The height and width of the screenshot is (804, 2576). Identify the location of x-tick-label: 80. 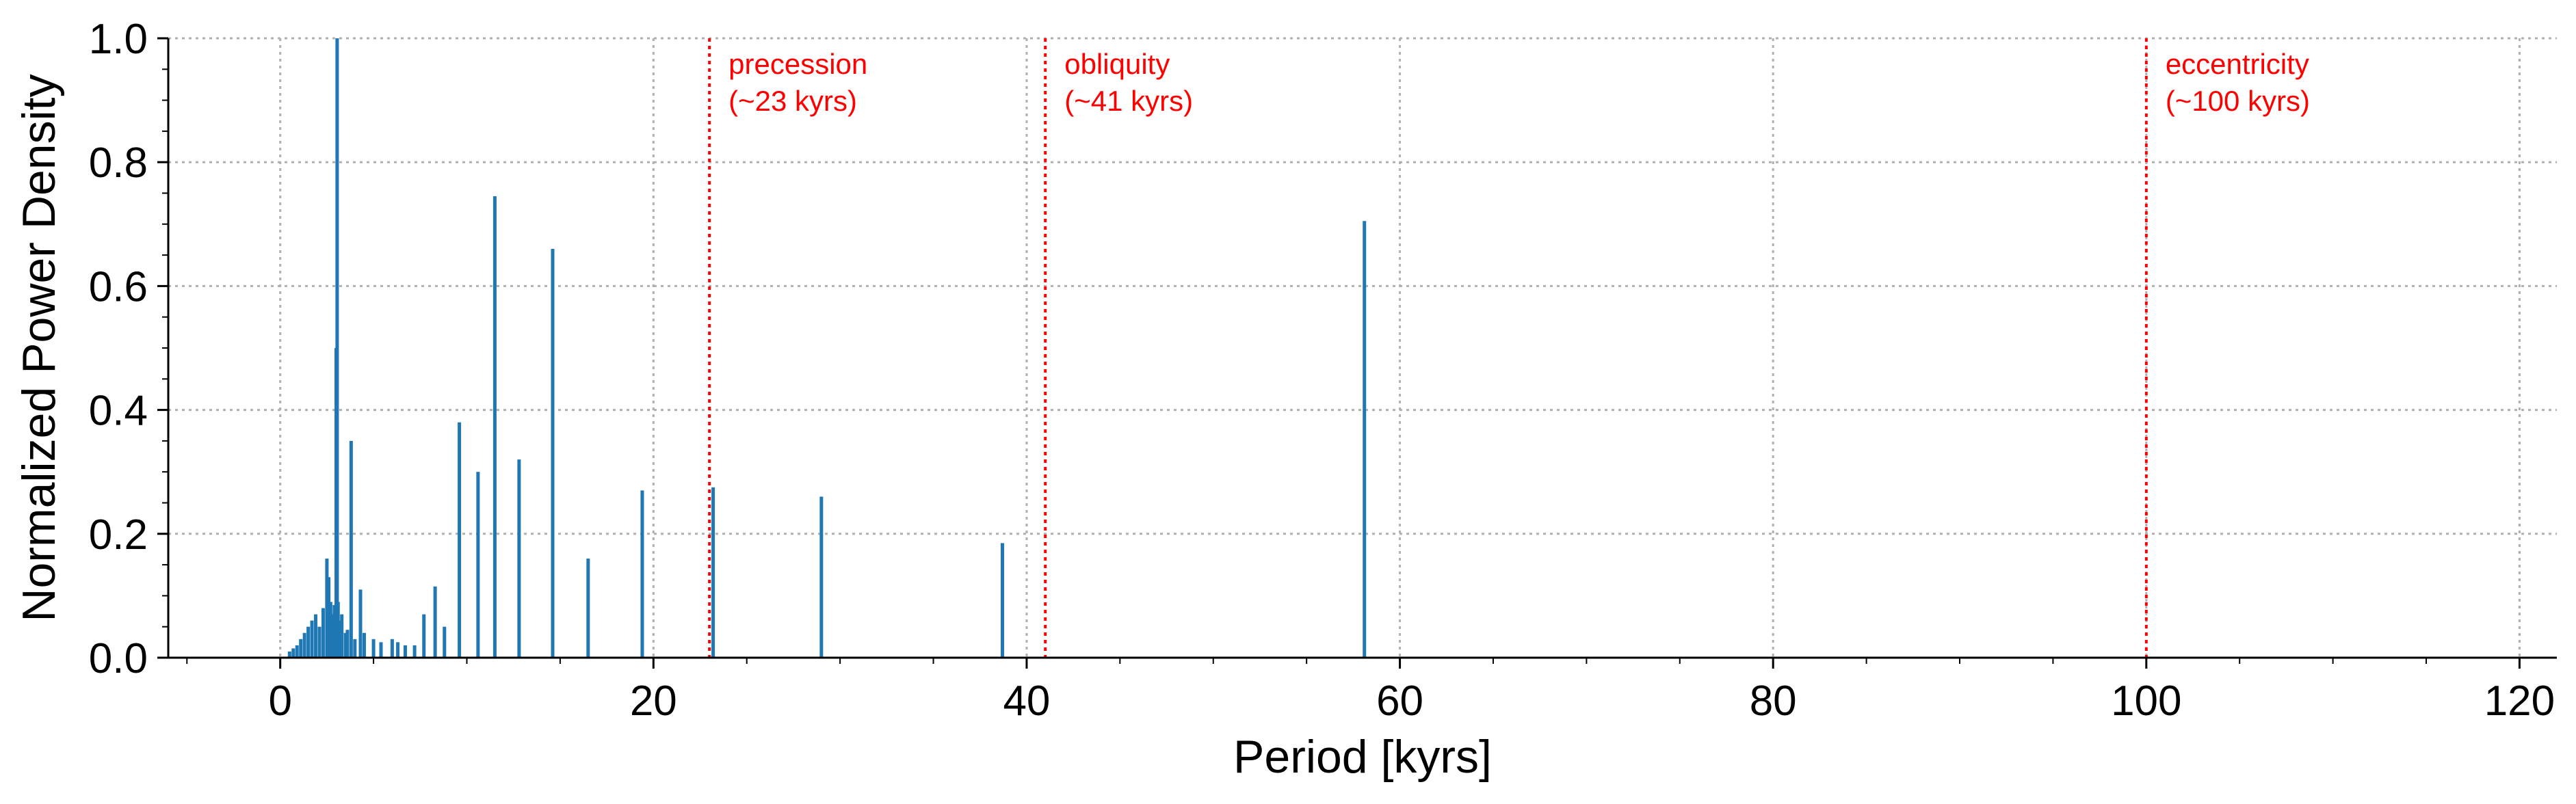
(1773, 701).